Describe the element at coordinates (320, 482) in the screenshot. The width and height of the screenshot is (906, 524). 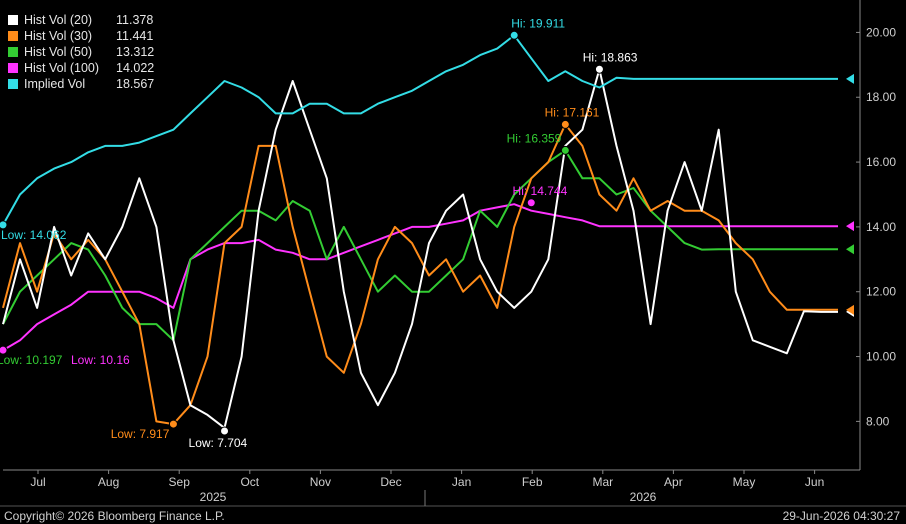
I see `x-tick-label: Nov` at that location.